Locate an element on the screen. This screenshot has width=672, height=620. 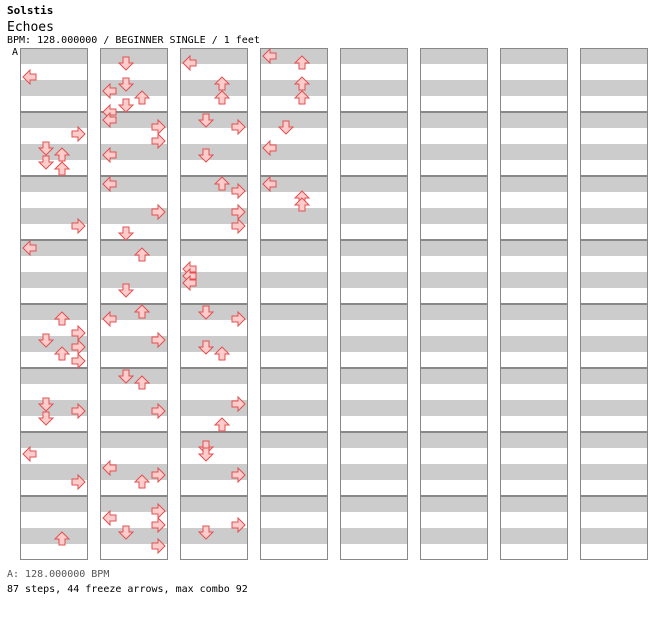
song-title: Solstis is located at coordinates (30, 10).